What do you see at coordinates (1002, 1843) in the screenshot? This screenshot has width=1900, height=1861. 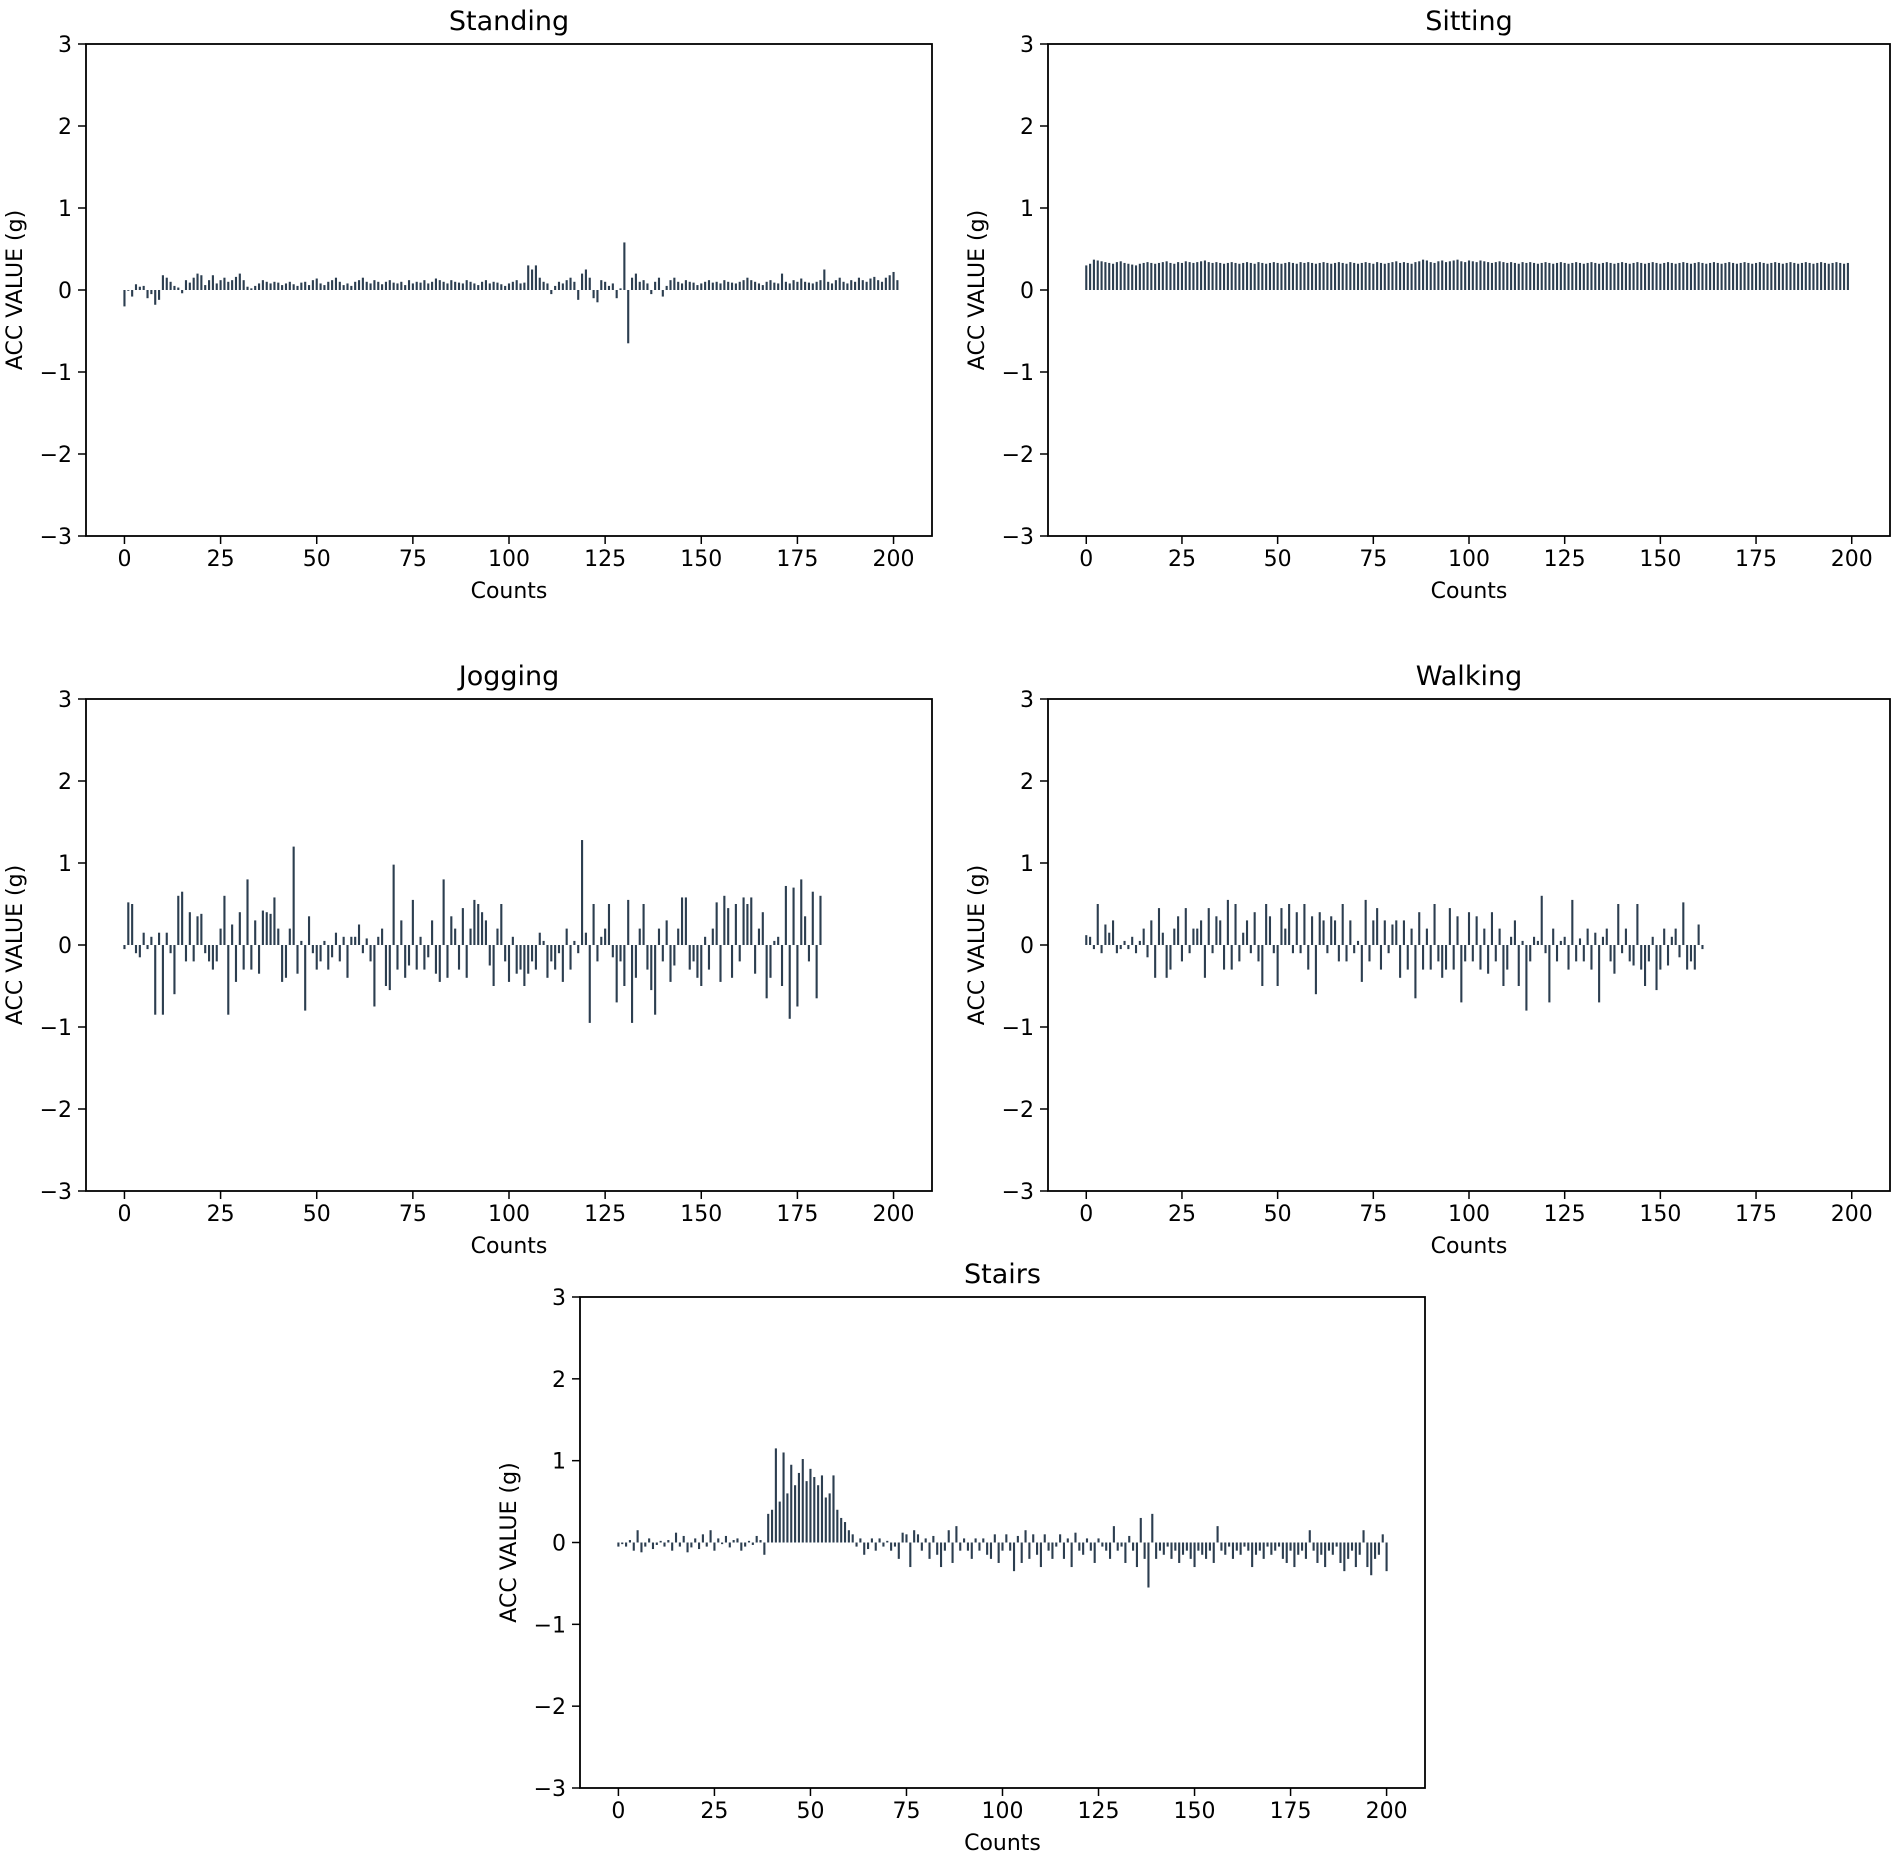 I see `stairs-x-axis-label: Counts` at bounding box center [1002, 1843].